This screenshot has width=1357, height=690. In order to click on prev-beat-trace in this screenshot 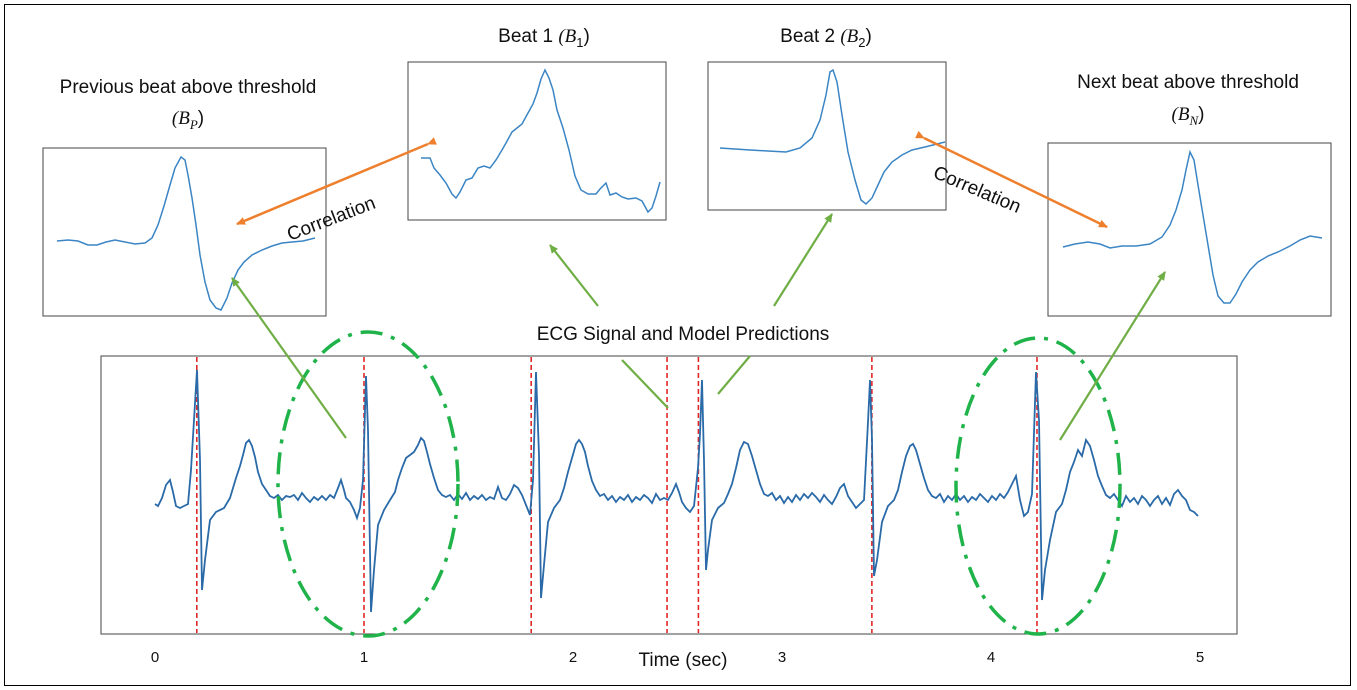, I will do `click(186, 233)`.